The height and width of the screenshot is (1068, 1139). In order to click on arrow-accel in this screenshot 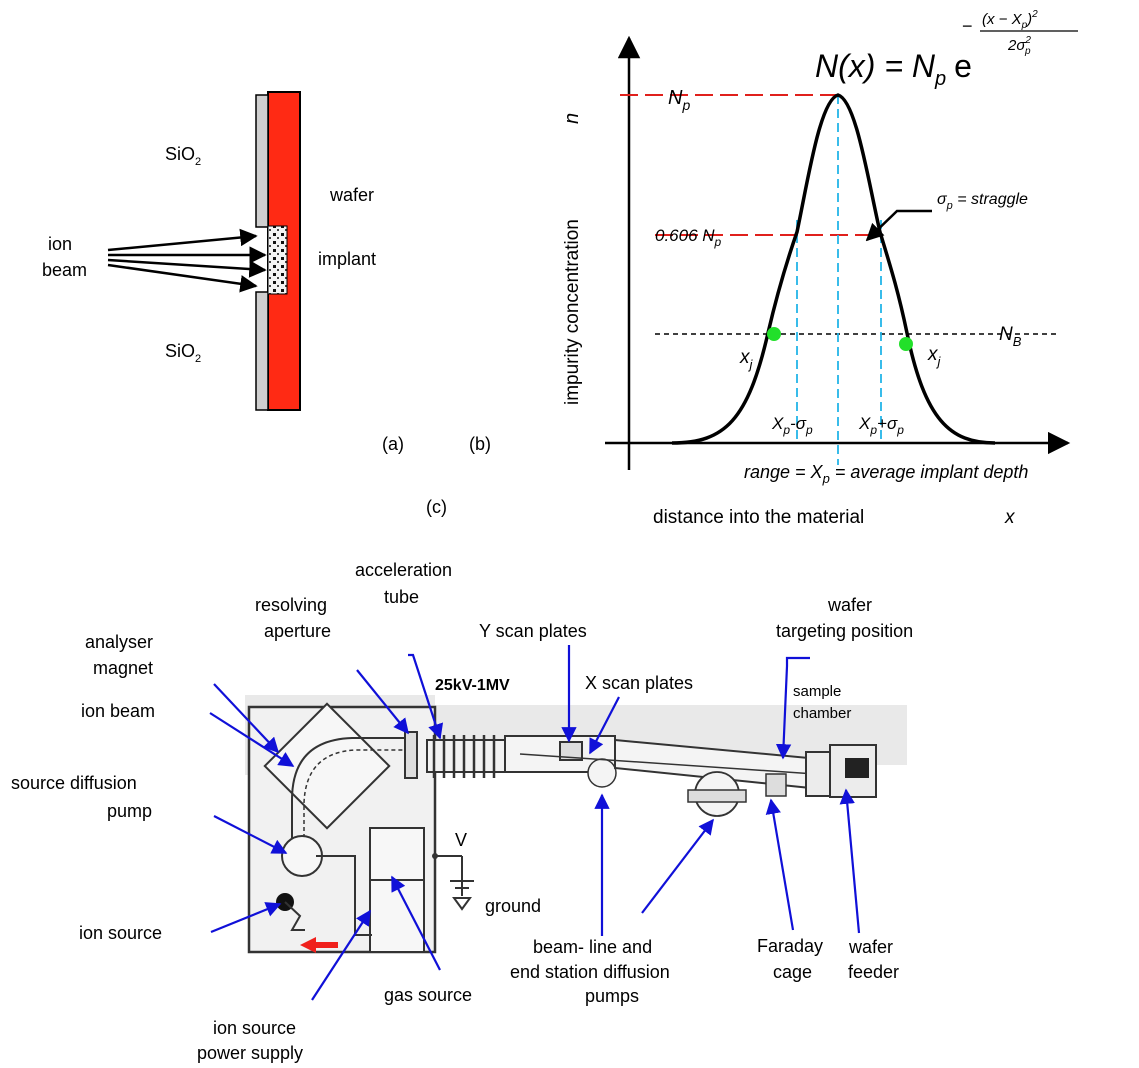, I will do `click(426, 696)`.